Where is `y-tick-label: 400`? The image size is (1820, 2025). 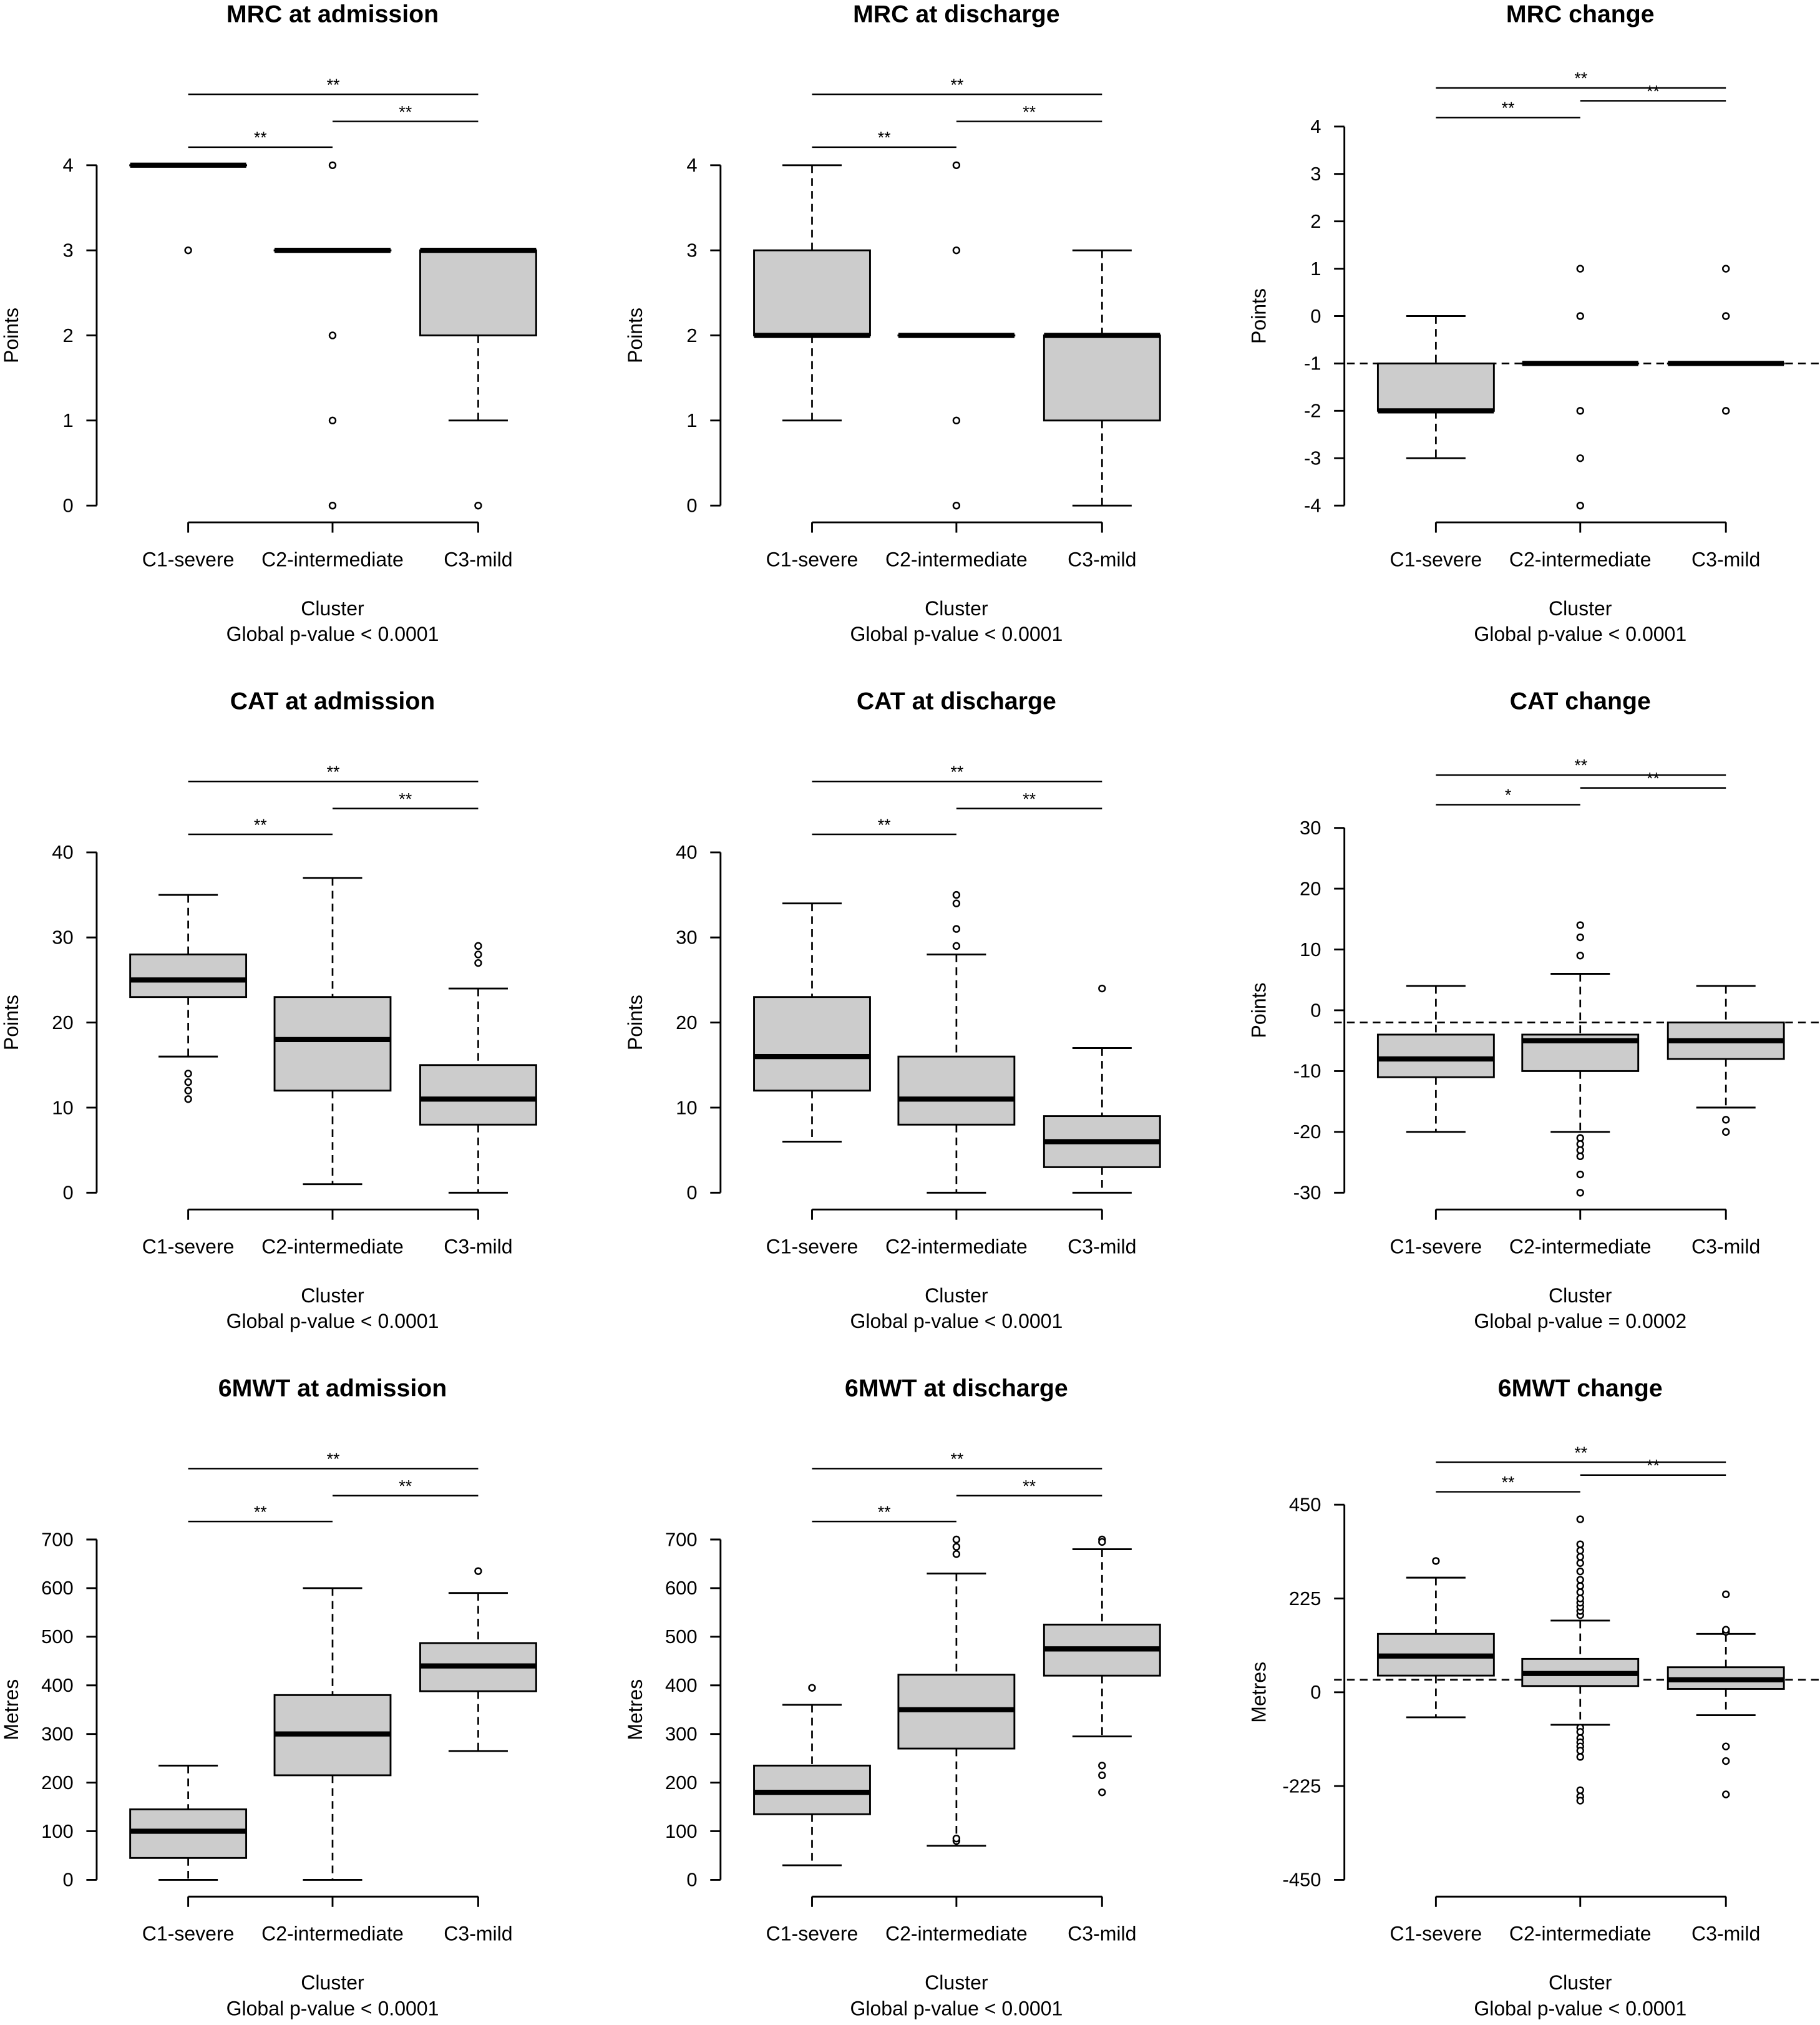 y-tick-label: 400 is located at coordinates (57, 1685).